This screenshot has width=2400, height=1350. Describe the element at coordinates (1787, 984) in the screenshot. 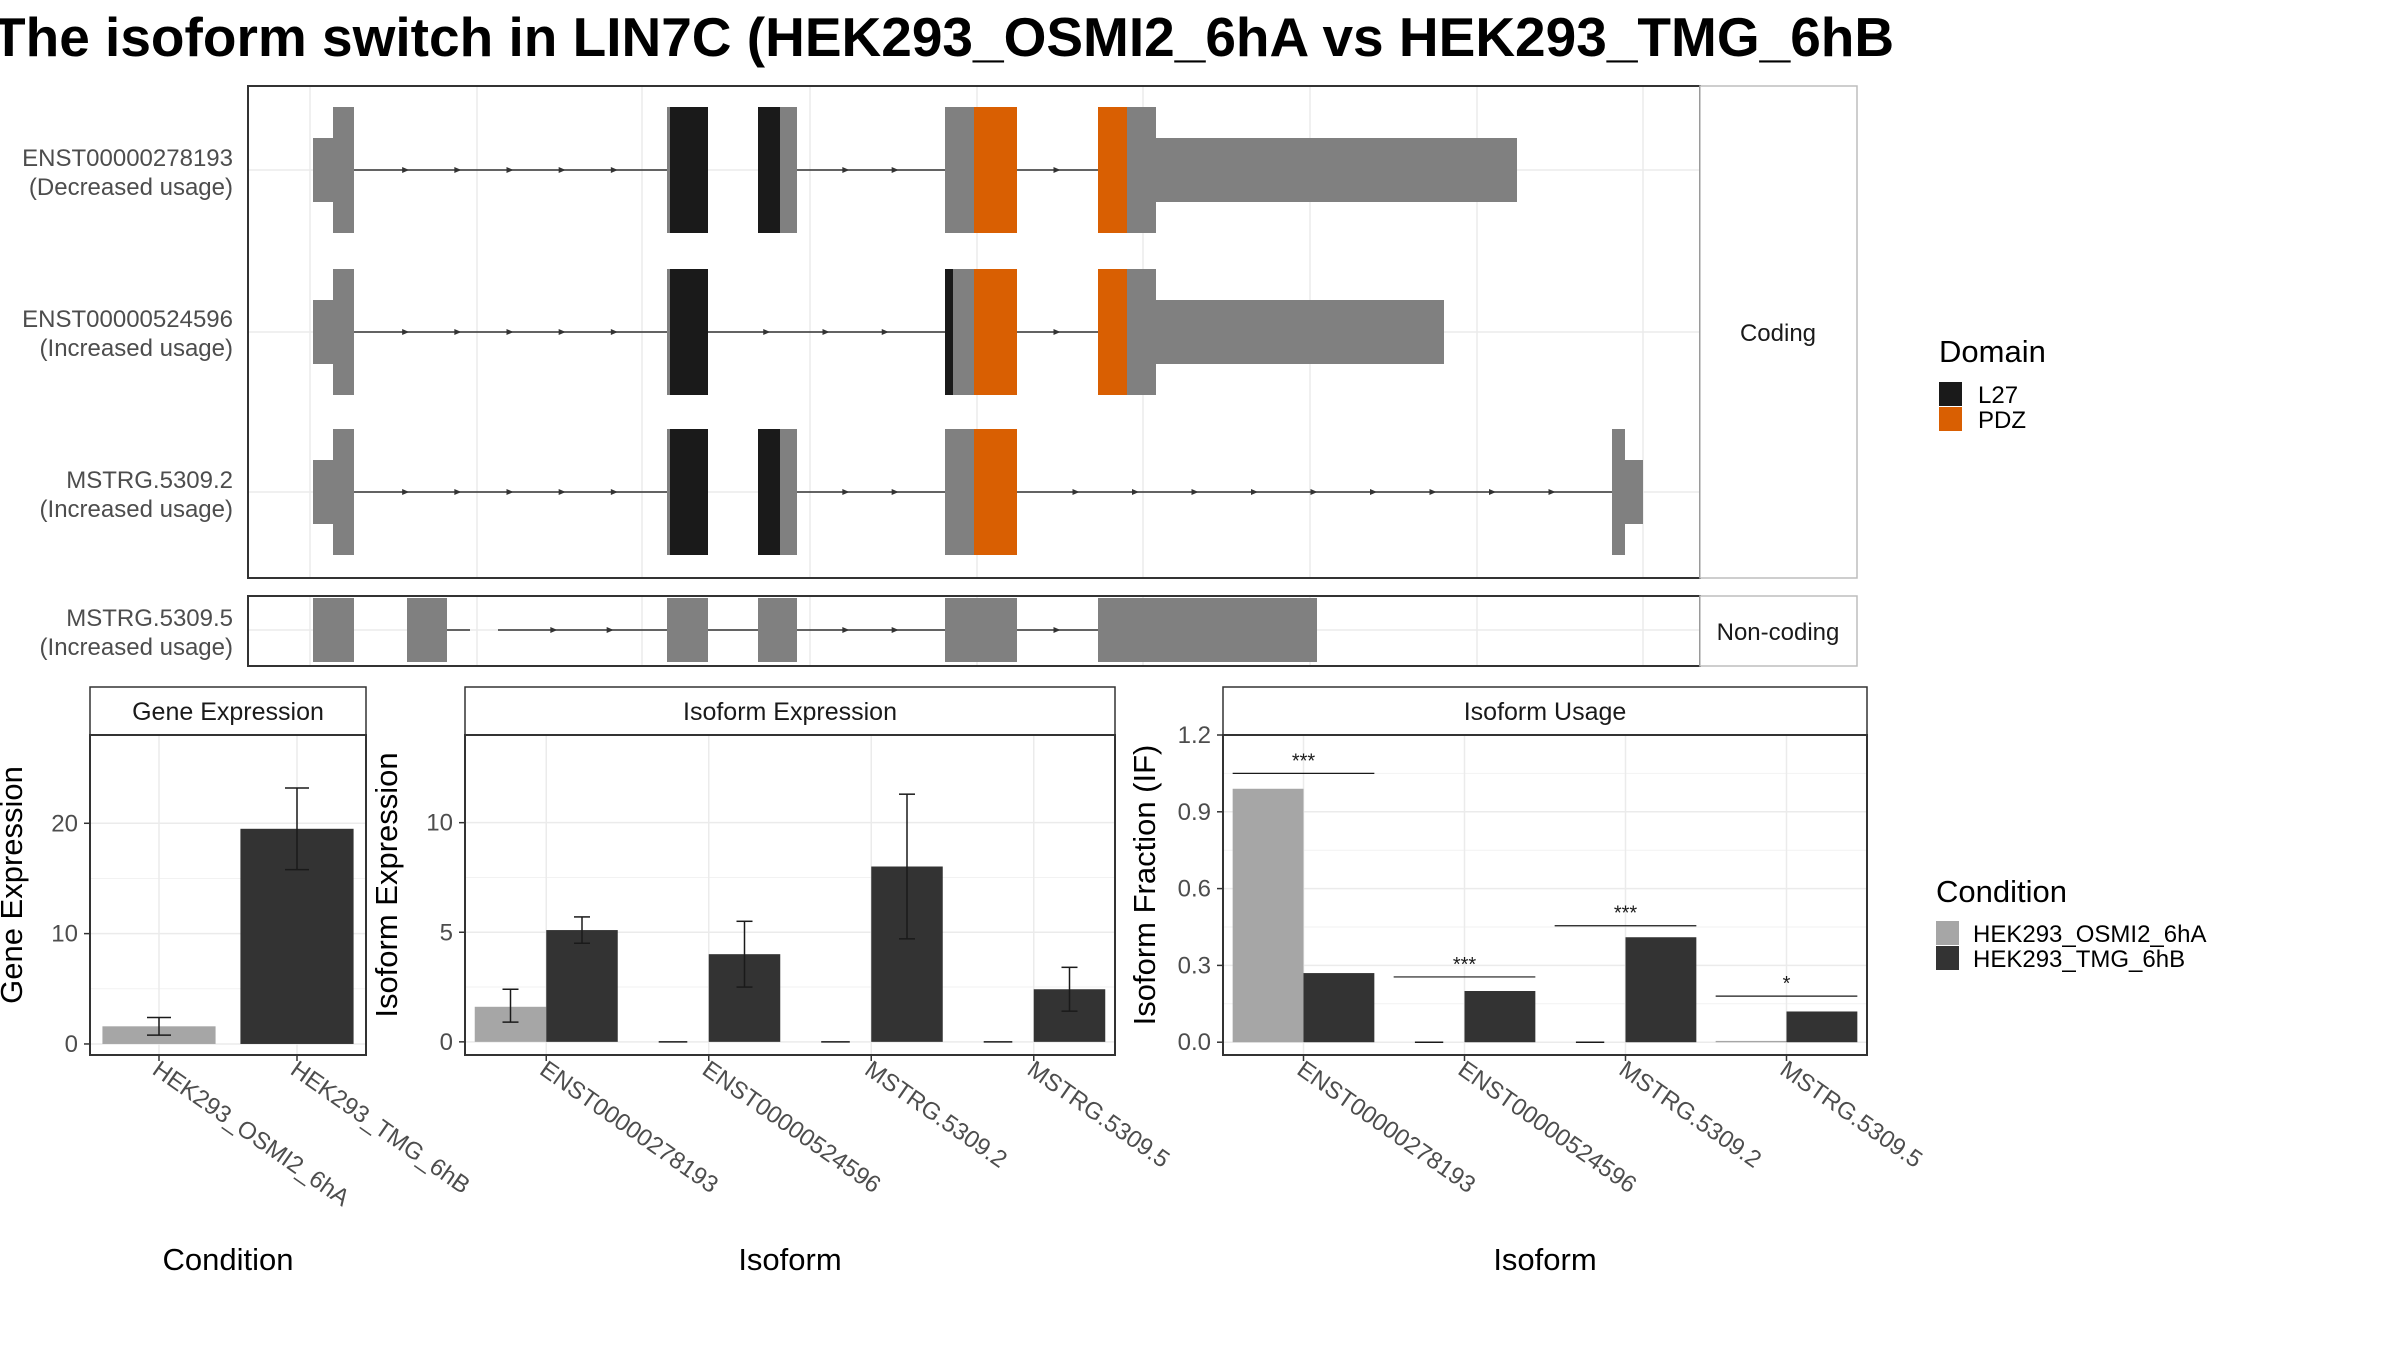

I see `significance-label: *` at that location.